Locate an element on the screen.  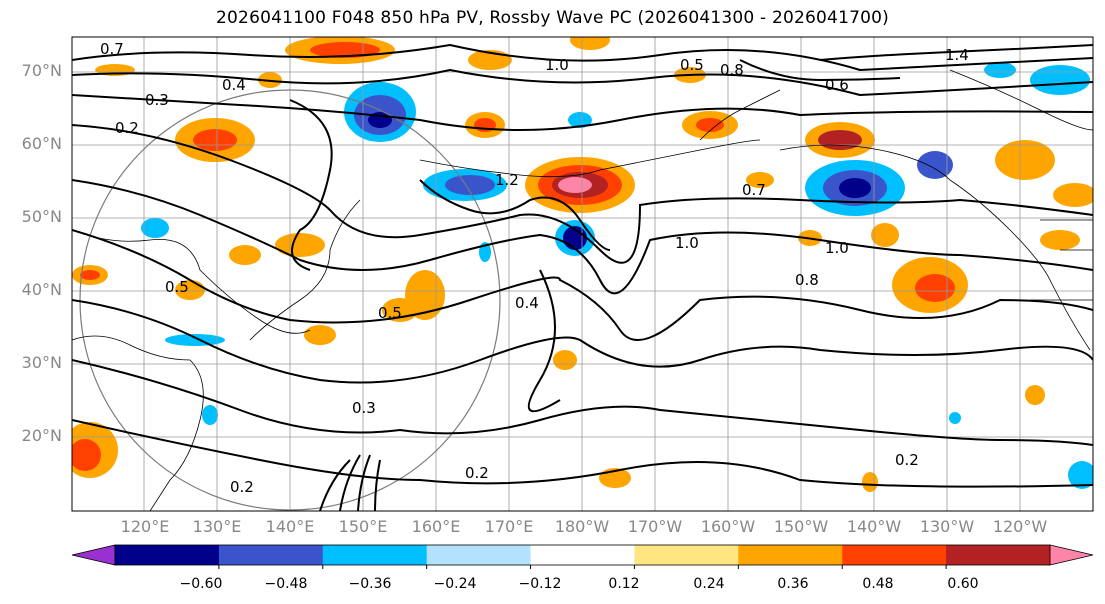
lat-label-60n: 60°N is located at coordinates (41, 143).